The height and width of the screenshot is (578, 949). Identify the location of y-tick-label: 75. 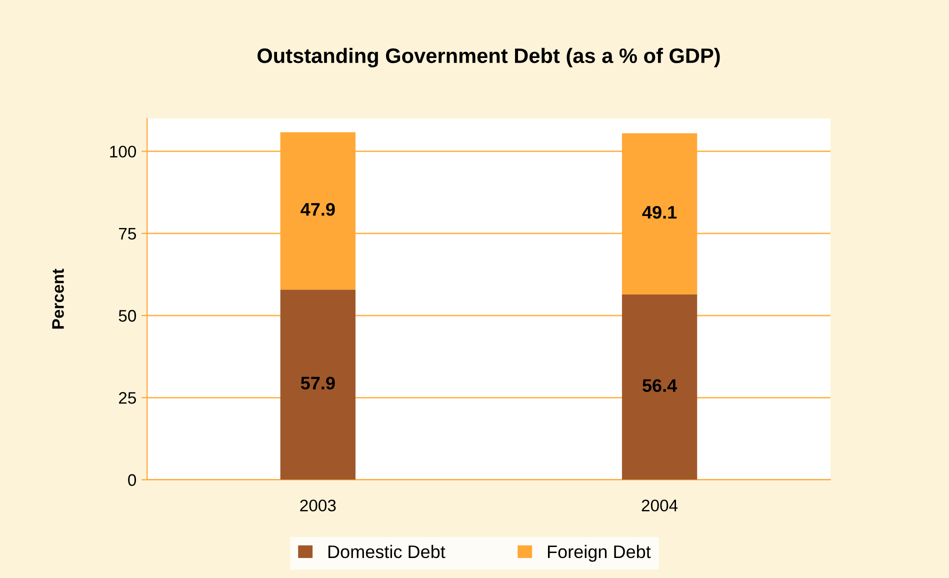
(127, 234).